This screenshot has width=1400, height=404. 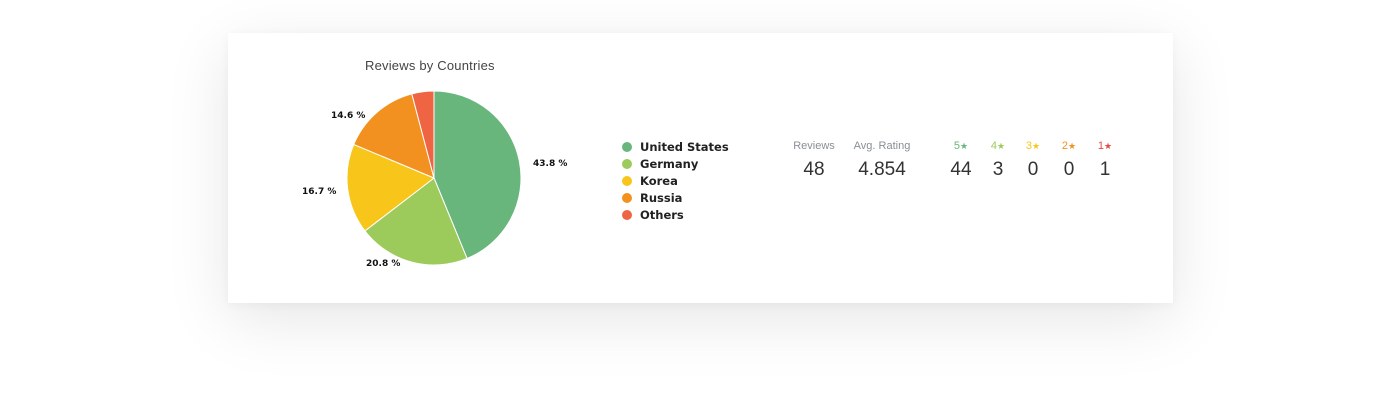 I want to click on legend-item-russia: Russia, so click(x=675, y=197).